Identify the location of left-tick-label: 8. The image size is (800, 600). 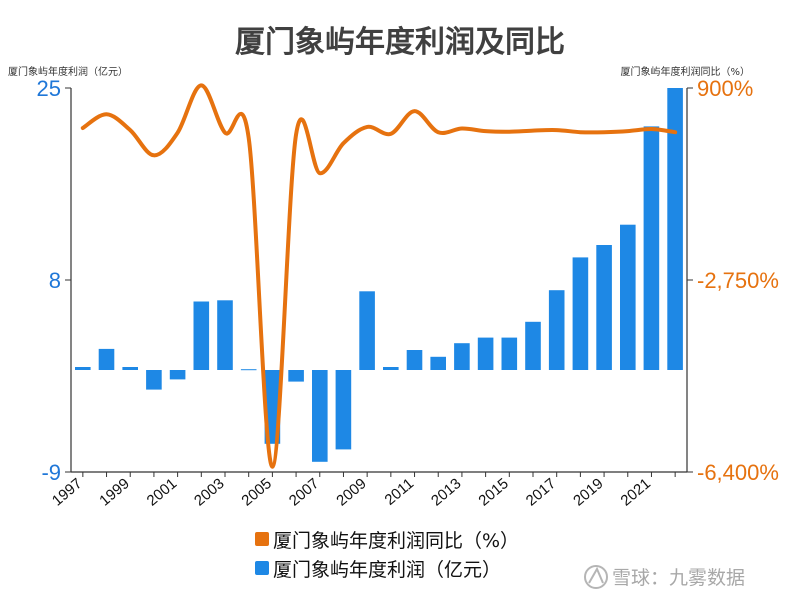
(55, 280).